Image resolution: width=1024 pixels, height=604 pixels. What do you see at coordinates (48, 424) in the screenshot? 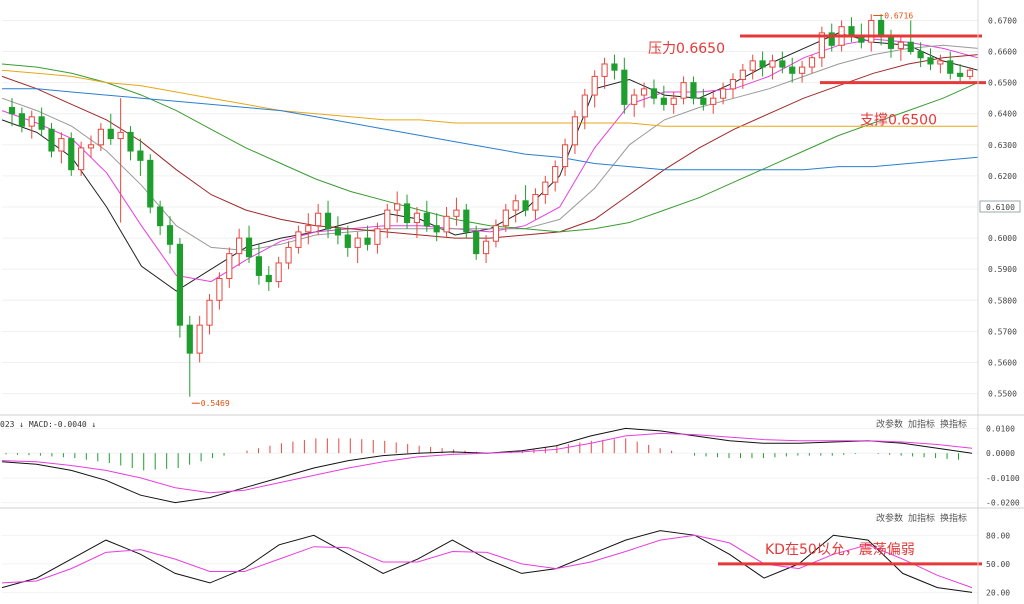
I see `macd-label: 023 ↓ MACD:-0.0040 ↓` at bounding box center [48, 424].